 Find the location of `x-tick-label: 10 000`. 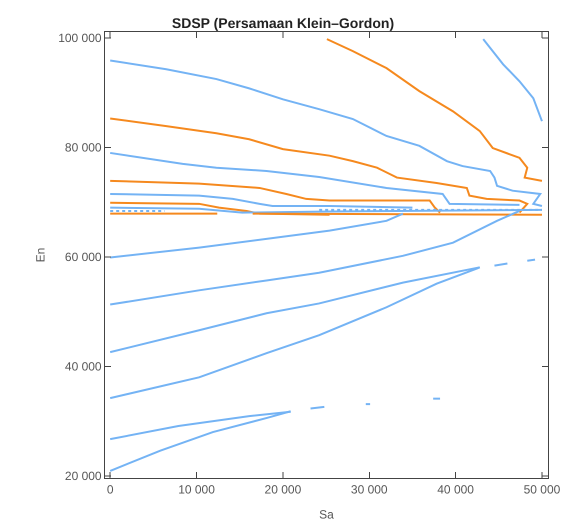

x-tick-label: 10 000 is located at coordinates (197, 489).